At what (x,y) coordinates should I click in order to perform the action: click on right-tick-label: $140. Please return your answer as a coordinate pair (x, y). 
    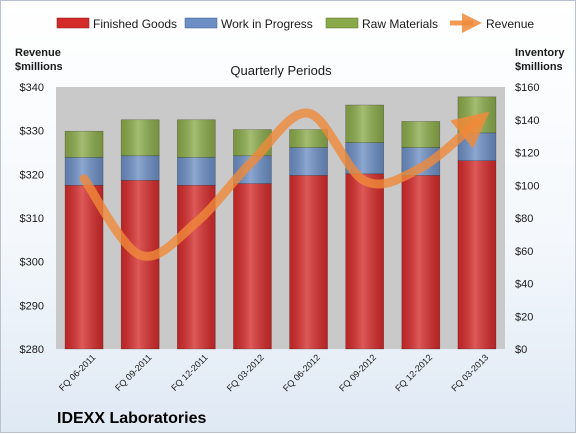
    Looking at the image, I should click on (527, 121).